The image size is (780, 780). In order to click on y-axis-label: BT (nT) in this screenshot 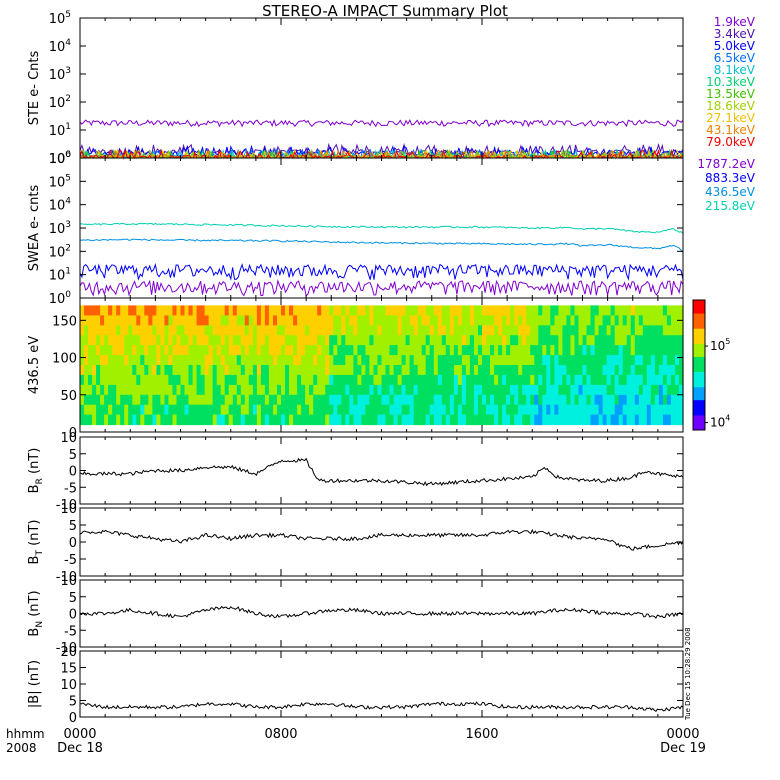, I will do `click(36, 542)`.